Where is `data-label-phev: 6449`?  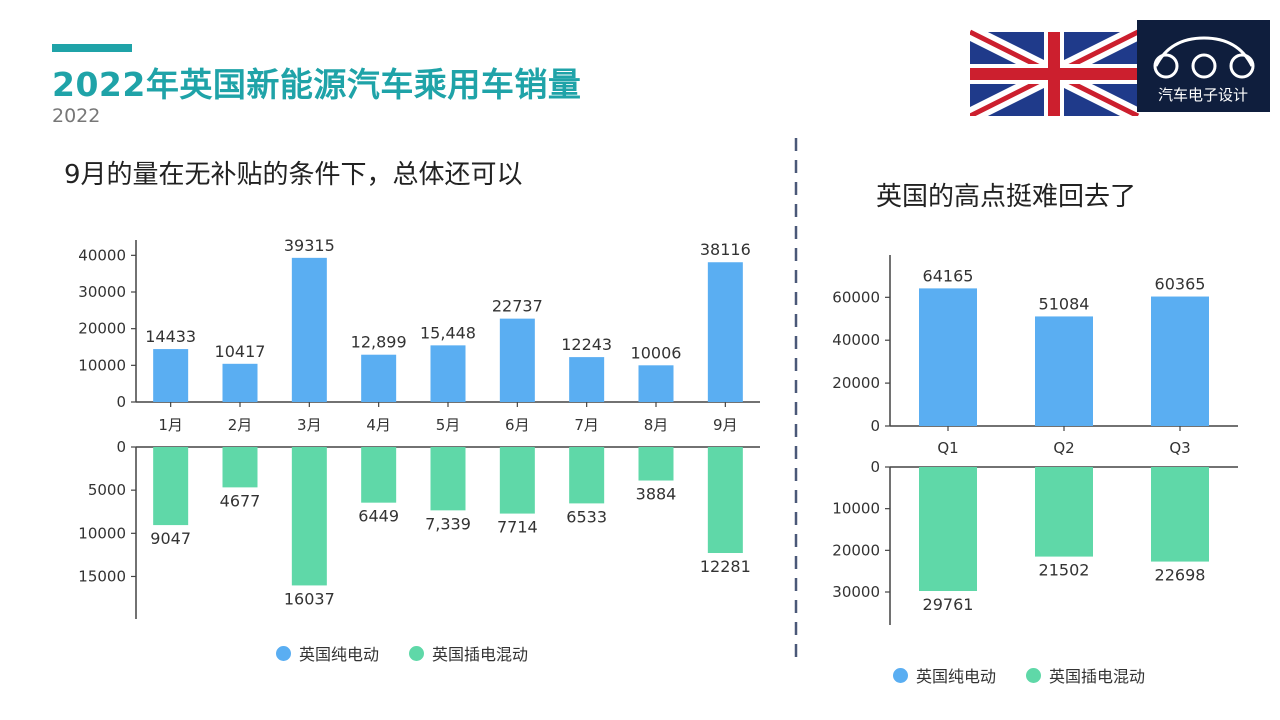
data-label-phev: 6449 is located at coordinates (378, 516).